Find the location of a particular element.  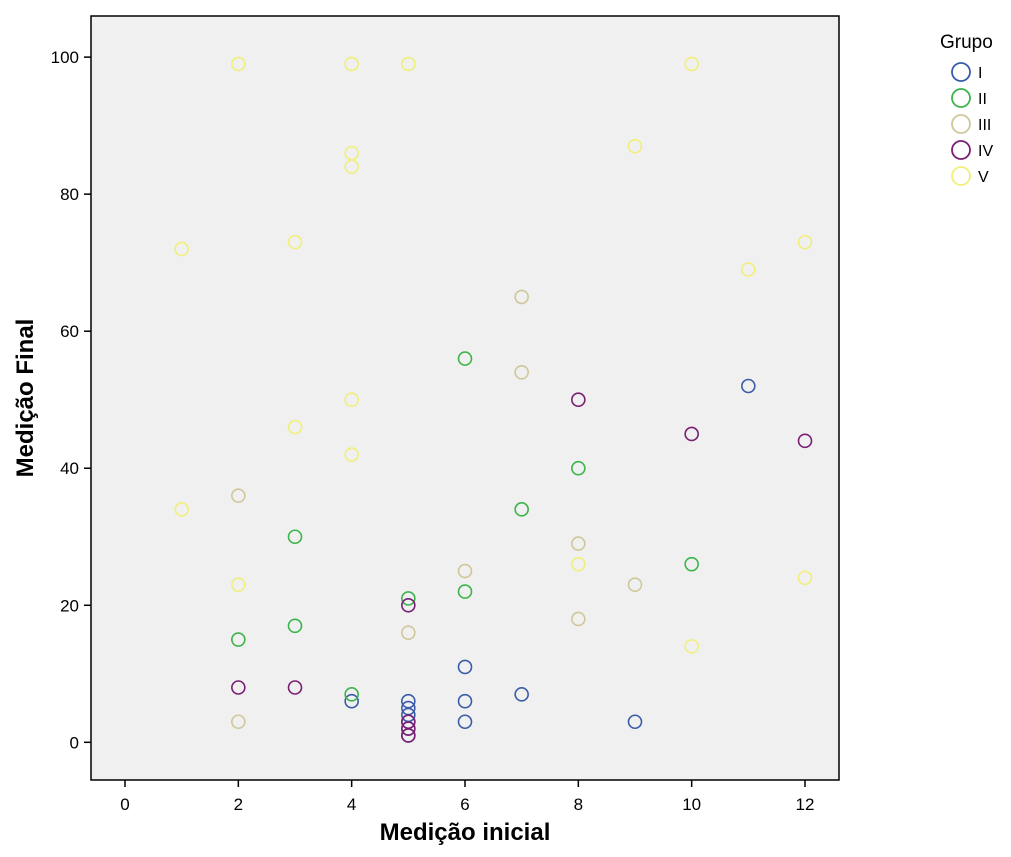

x-tick-label: 12 is located at coordinates (805, 804).